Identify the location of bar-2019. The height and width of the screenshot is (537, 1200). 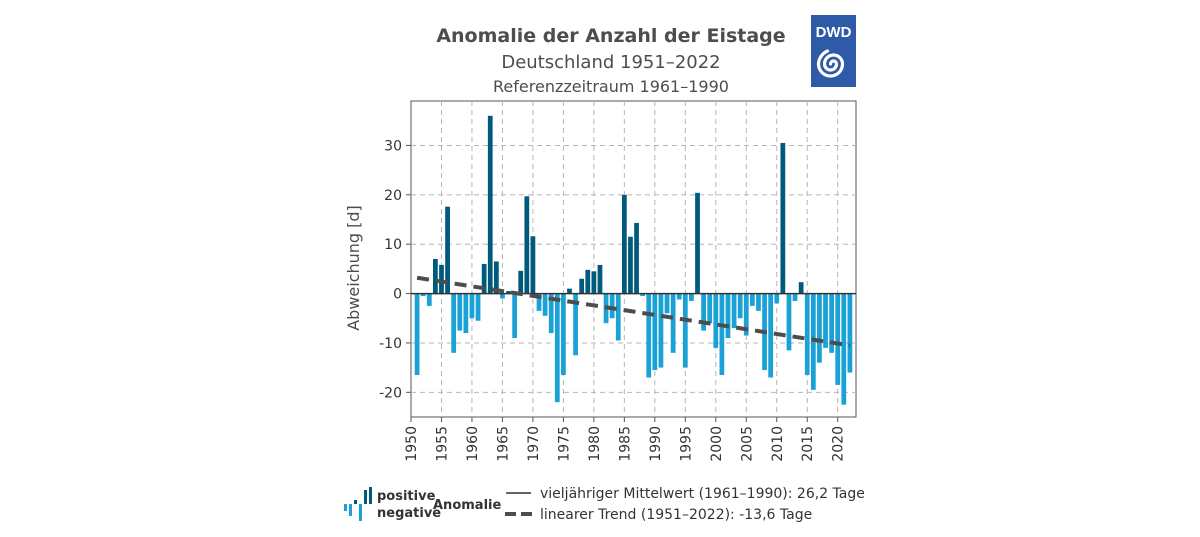
(831, 323).